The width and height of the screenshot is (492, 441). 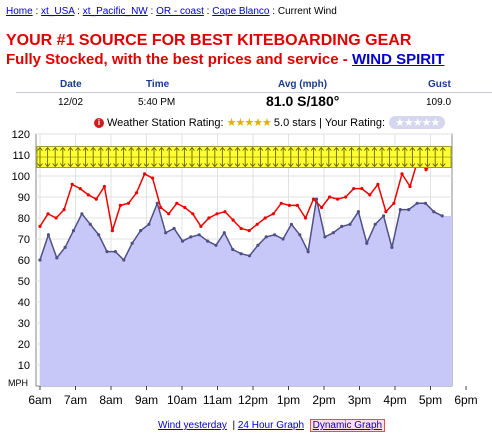 What do you see at coordinates (21, 135) in the screenshot?
I see `y-tick-label: 120` at bounding box center [21, 135].